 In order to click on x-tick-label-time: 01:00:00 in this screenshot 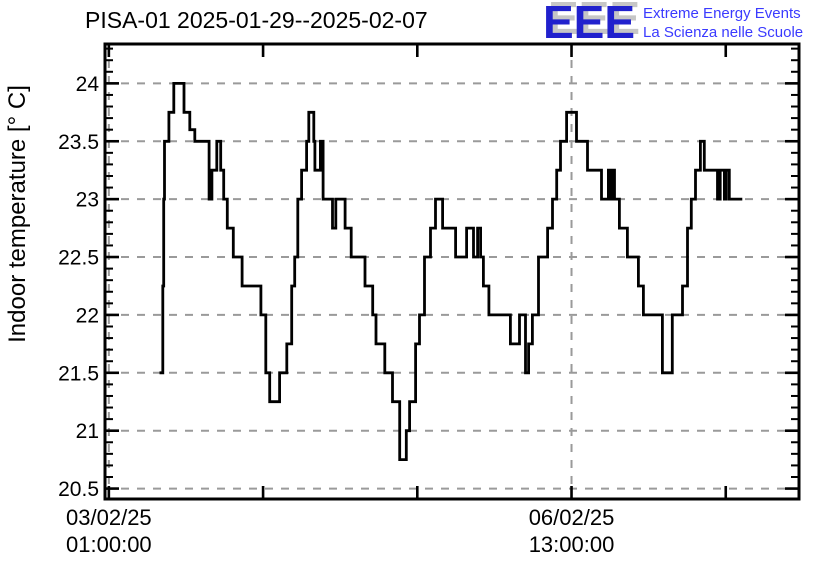, I will do `click(109, 544)`.